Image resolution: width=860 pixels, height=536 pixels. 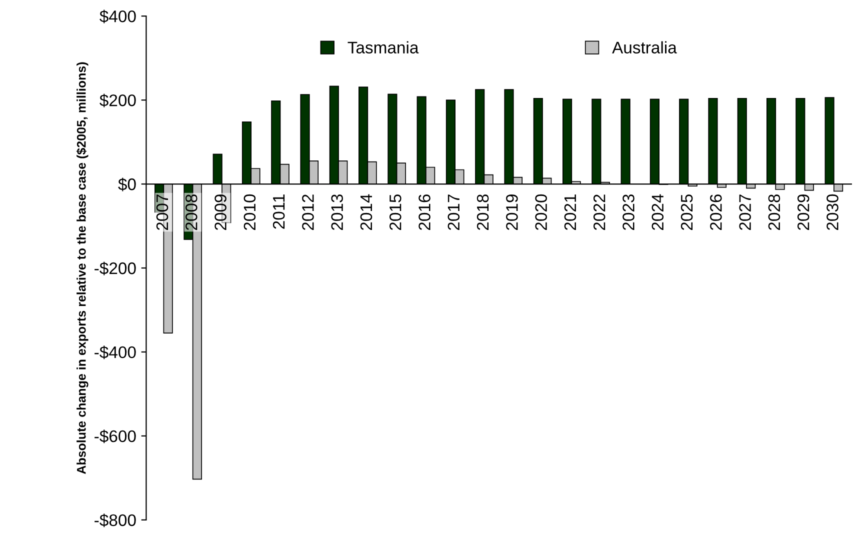 I want to click on y-tick-label: $200, so click(x=118, y=101).